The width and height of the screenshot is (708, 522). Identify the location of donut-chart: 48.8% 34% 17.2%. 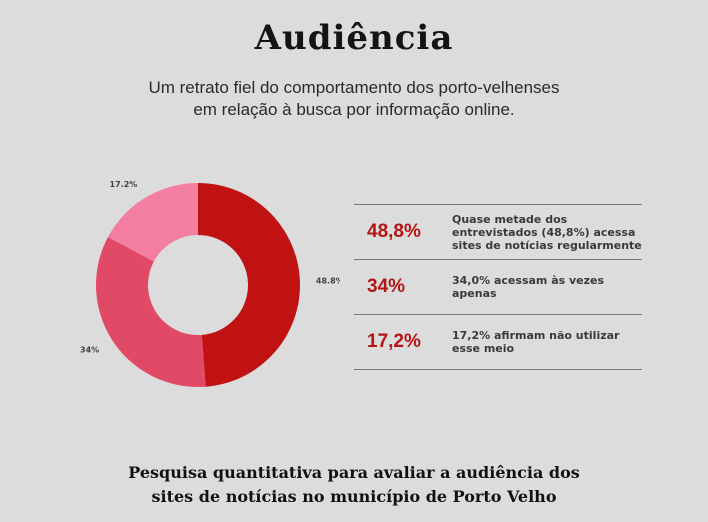
(210, 283).